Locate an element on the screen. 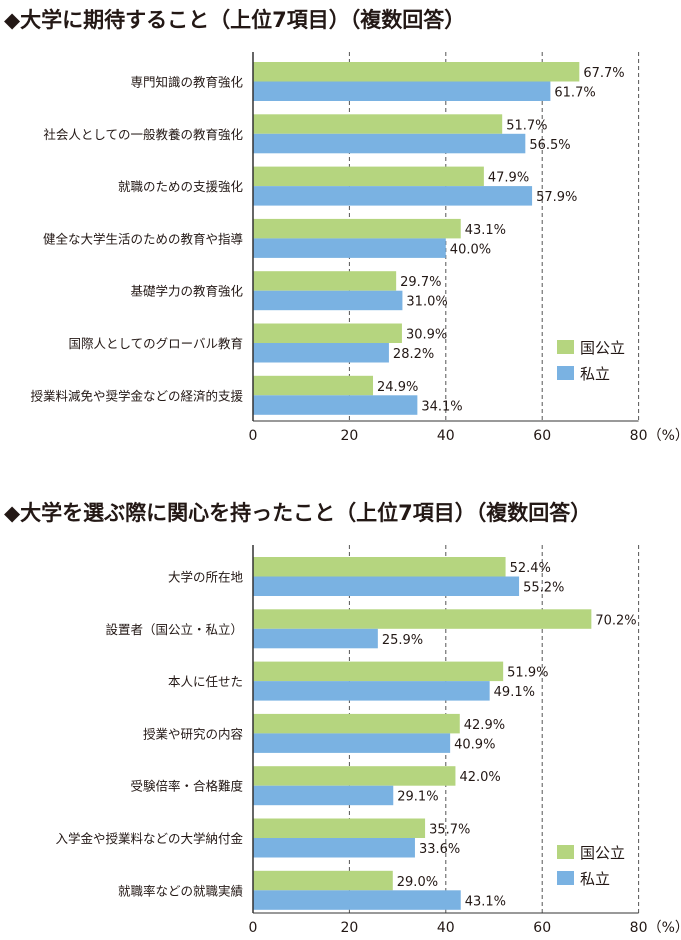 The width and height of the screenshot is (681, 940). value-label: 28.2% is located at coordinates (413, 354).